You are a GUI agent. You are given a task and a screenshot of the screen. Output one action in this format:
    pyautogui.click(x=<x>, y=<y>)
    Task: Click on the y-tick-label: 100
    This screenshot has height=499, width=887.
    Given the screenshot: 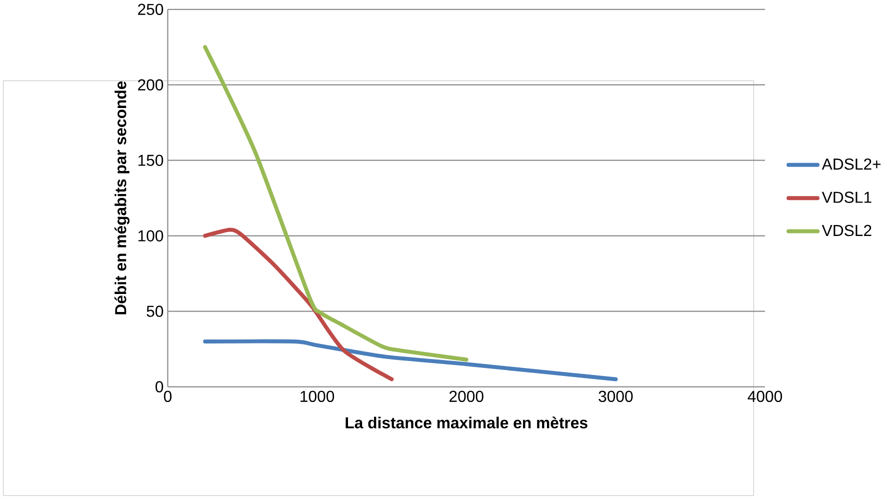 What is the action you would take?
    pyautogui.click(x=151, y=236)
    